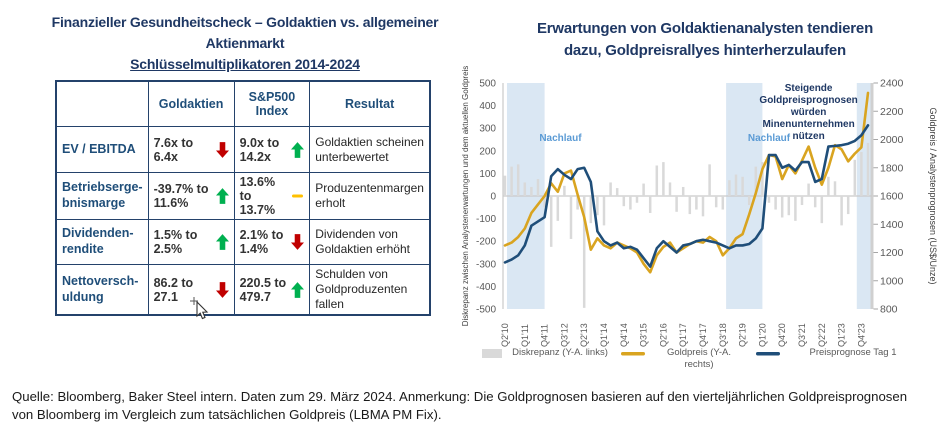 The width and height of the screenshot is (940, 433). I want to click on svg-text: Q3'12, so click(564, 335).